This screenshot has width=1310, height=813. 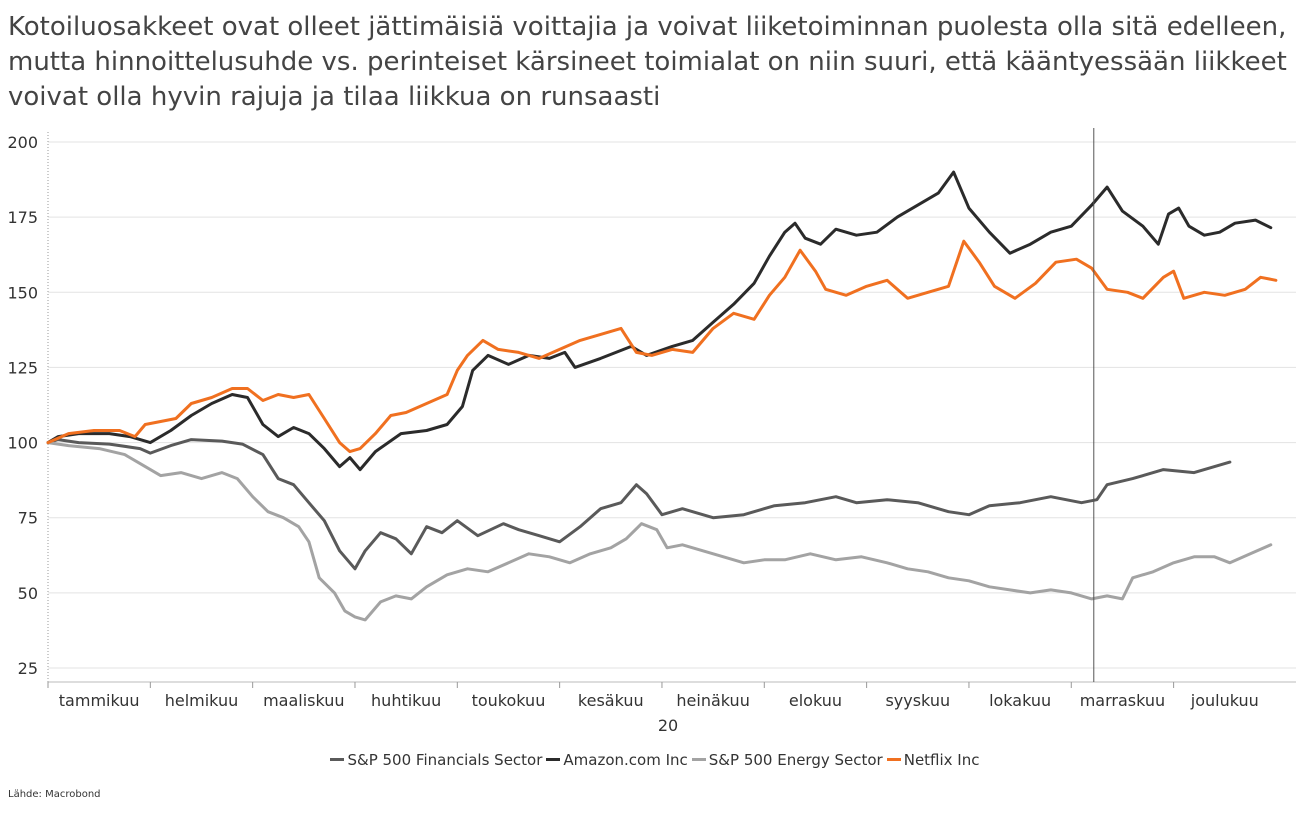 What do you see at coordinates (1020, 700) in the screenshot?
I see `x-tick-label: lokakuu` at bounding box center [1020, 700].